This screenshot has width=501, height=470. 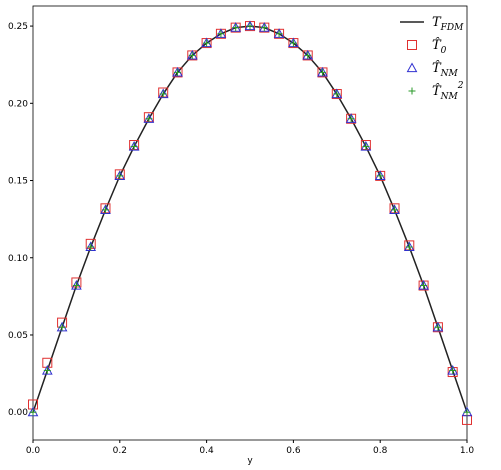 What do you see at coordinates (18, 182) in the screenshot?
I see `y-tick-label: 0.15` at bounding box center [18, 182].